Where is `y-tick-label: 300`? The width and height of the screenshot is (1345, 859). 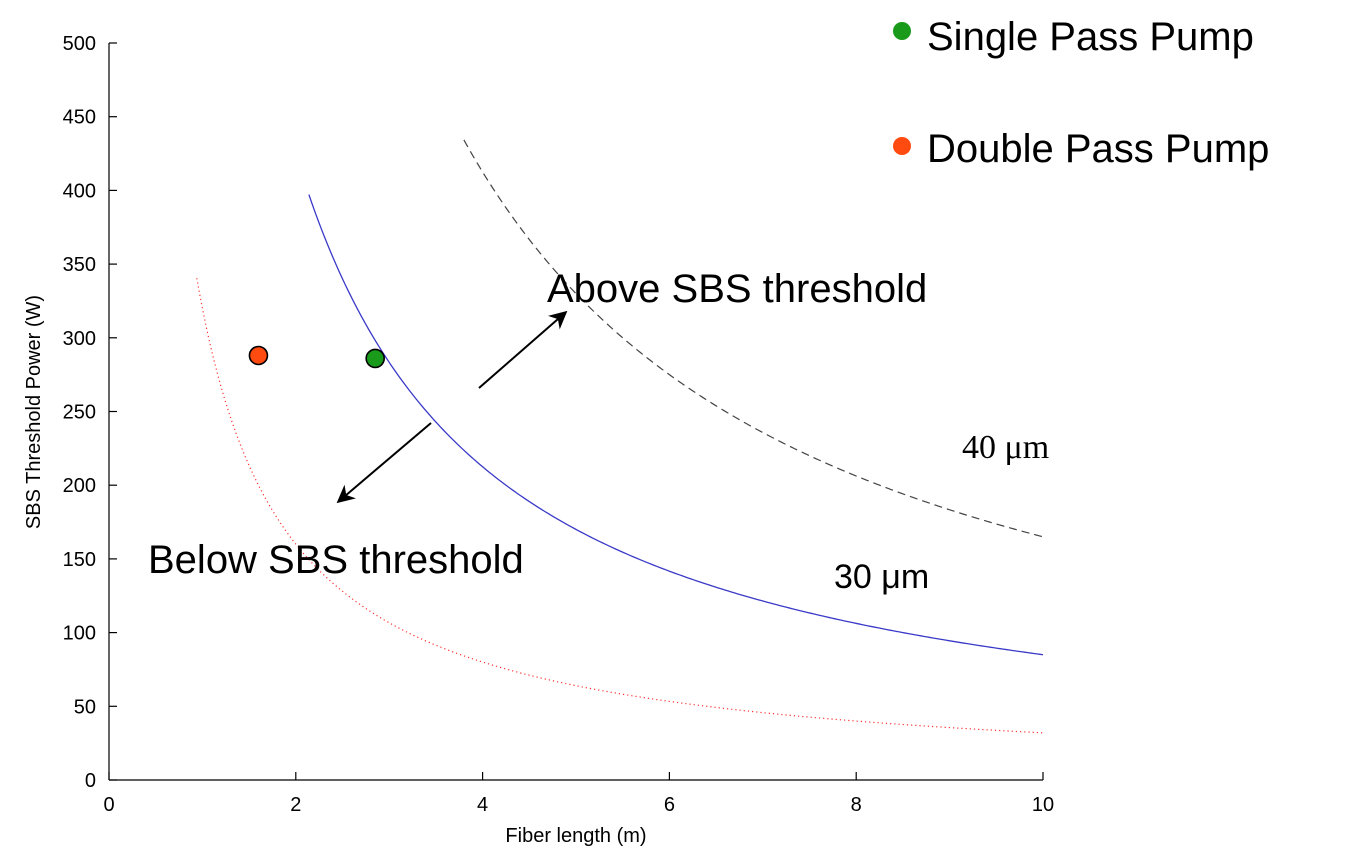 y-tick-label: 300 is located at coordinates (79, 339).